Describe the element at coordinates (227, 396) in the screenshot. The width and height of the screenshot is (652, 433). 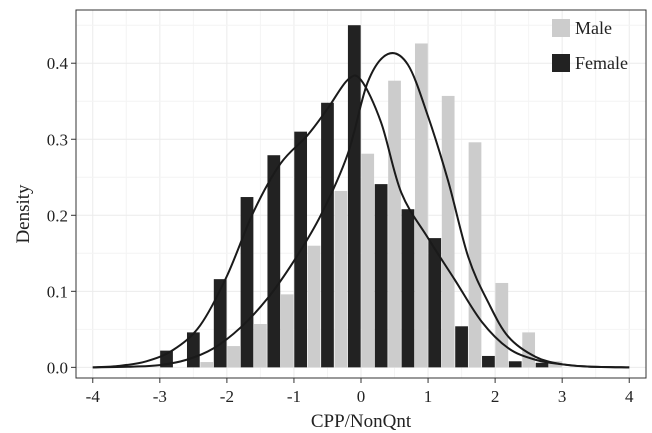
I see `x-tick-label: -2` at that location.